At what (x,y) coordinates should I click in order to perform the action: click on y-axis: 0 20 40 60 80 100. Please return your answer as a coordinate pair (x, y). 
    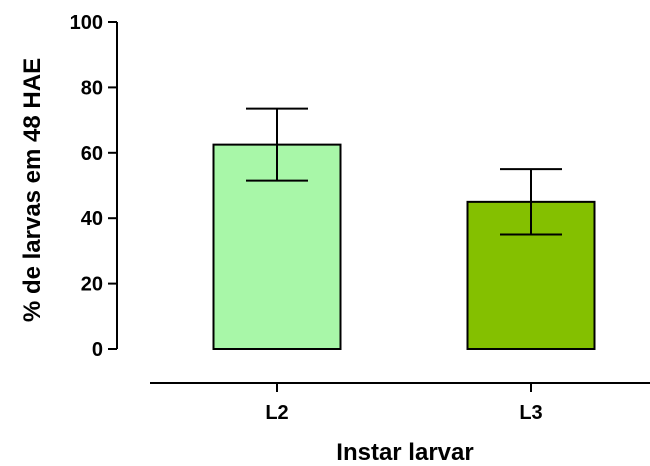
    Looking at the image, I should click on (94, 186).